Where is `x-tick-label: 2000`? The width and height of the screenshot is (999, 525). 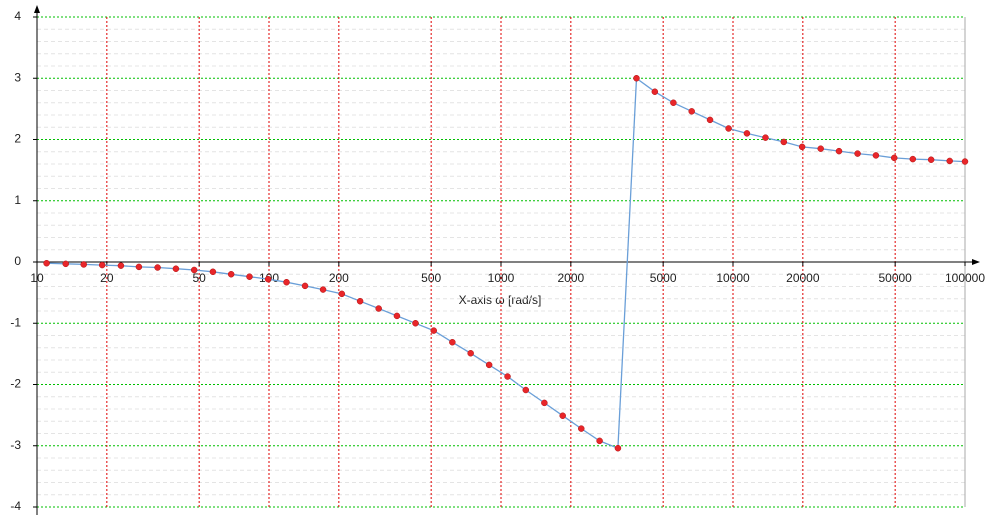 x-tick-label: 2000 is located at coordinates (570, 278).